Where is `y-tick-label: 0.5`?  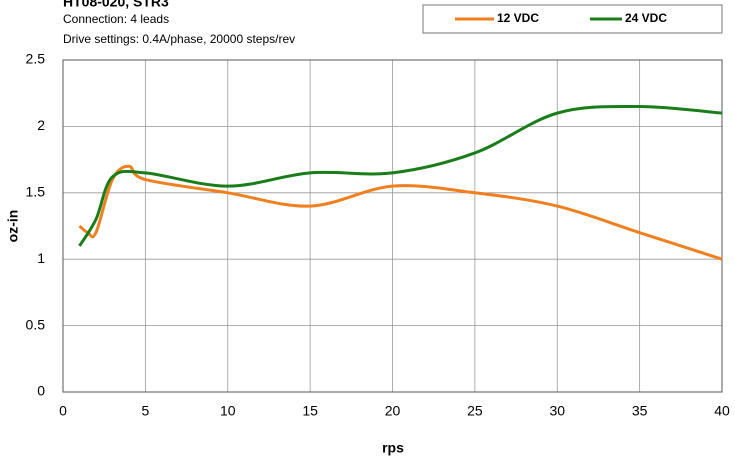 y-tick-label: 0.5 is located at coordinates (36, 324).